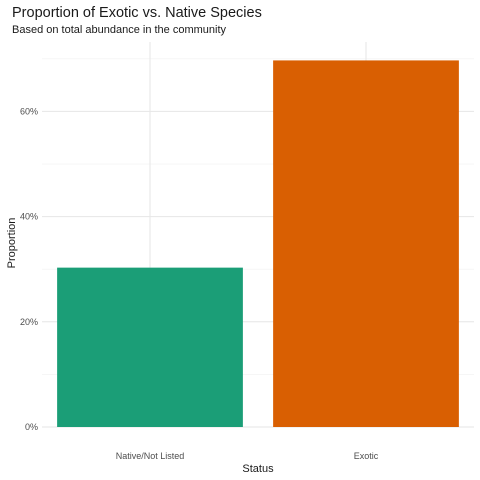 This screenshot has height=480, width=480. What do you see at coordinates (29, 217) in the screenshot?
I see `y-tick-label: 40%` at bounding box center [29, 217].